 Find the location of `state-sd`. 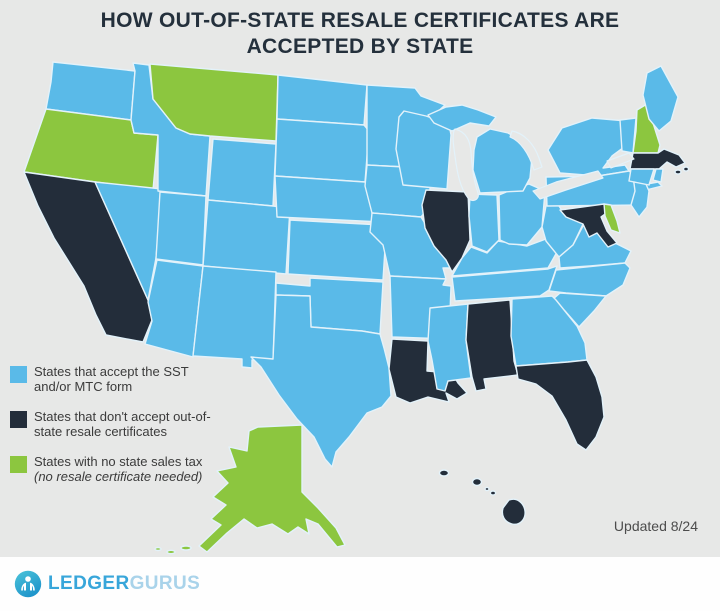

state-sd is located at coordinates (322, 150).